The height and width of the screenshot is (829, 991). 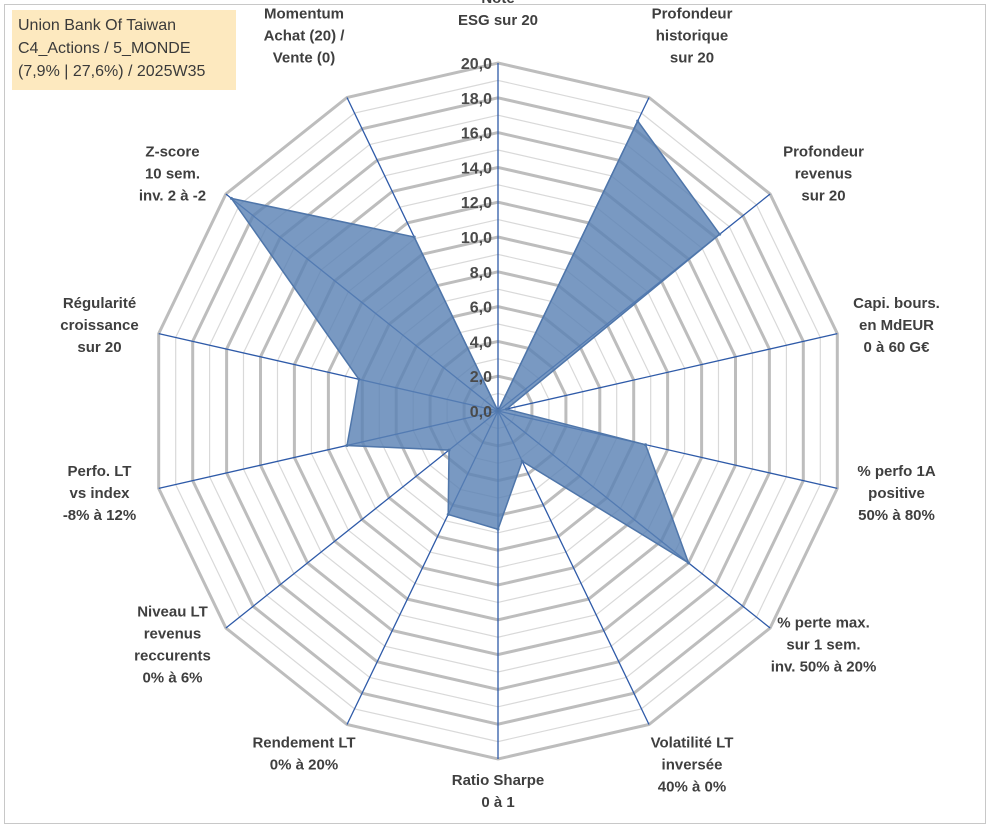 I want to click on tick-label: 0,0, so click(x=481, y=412).